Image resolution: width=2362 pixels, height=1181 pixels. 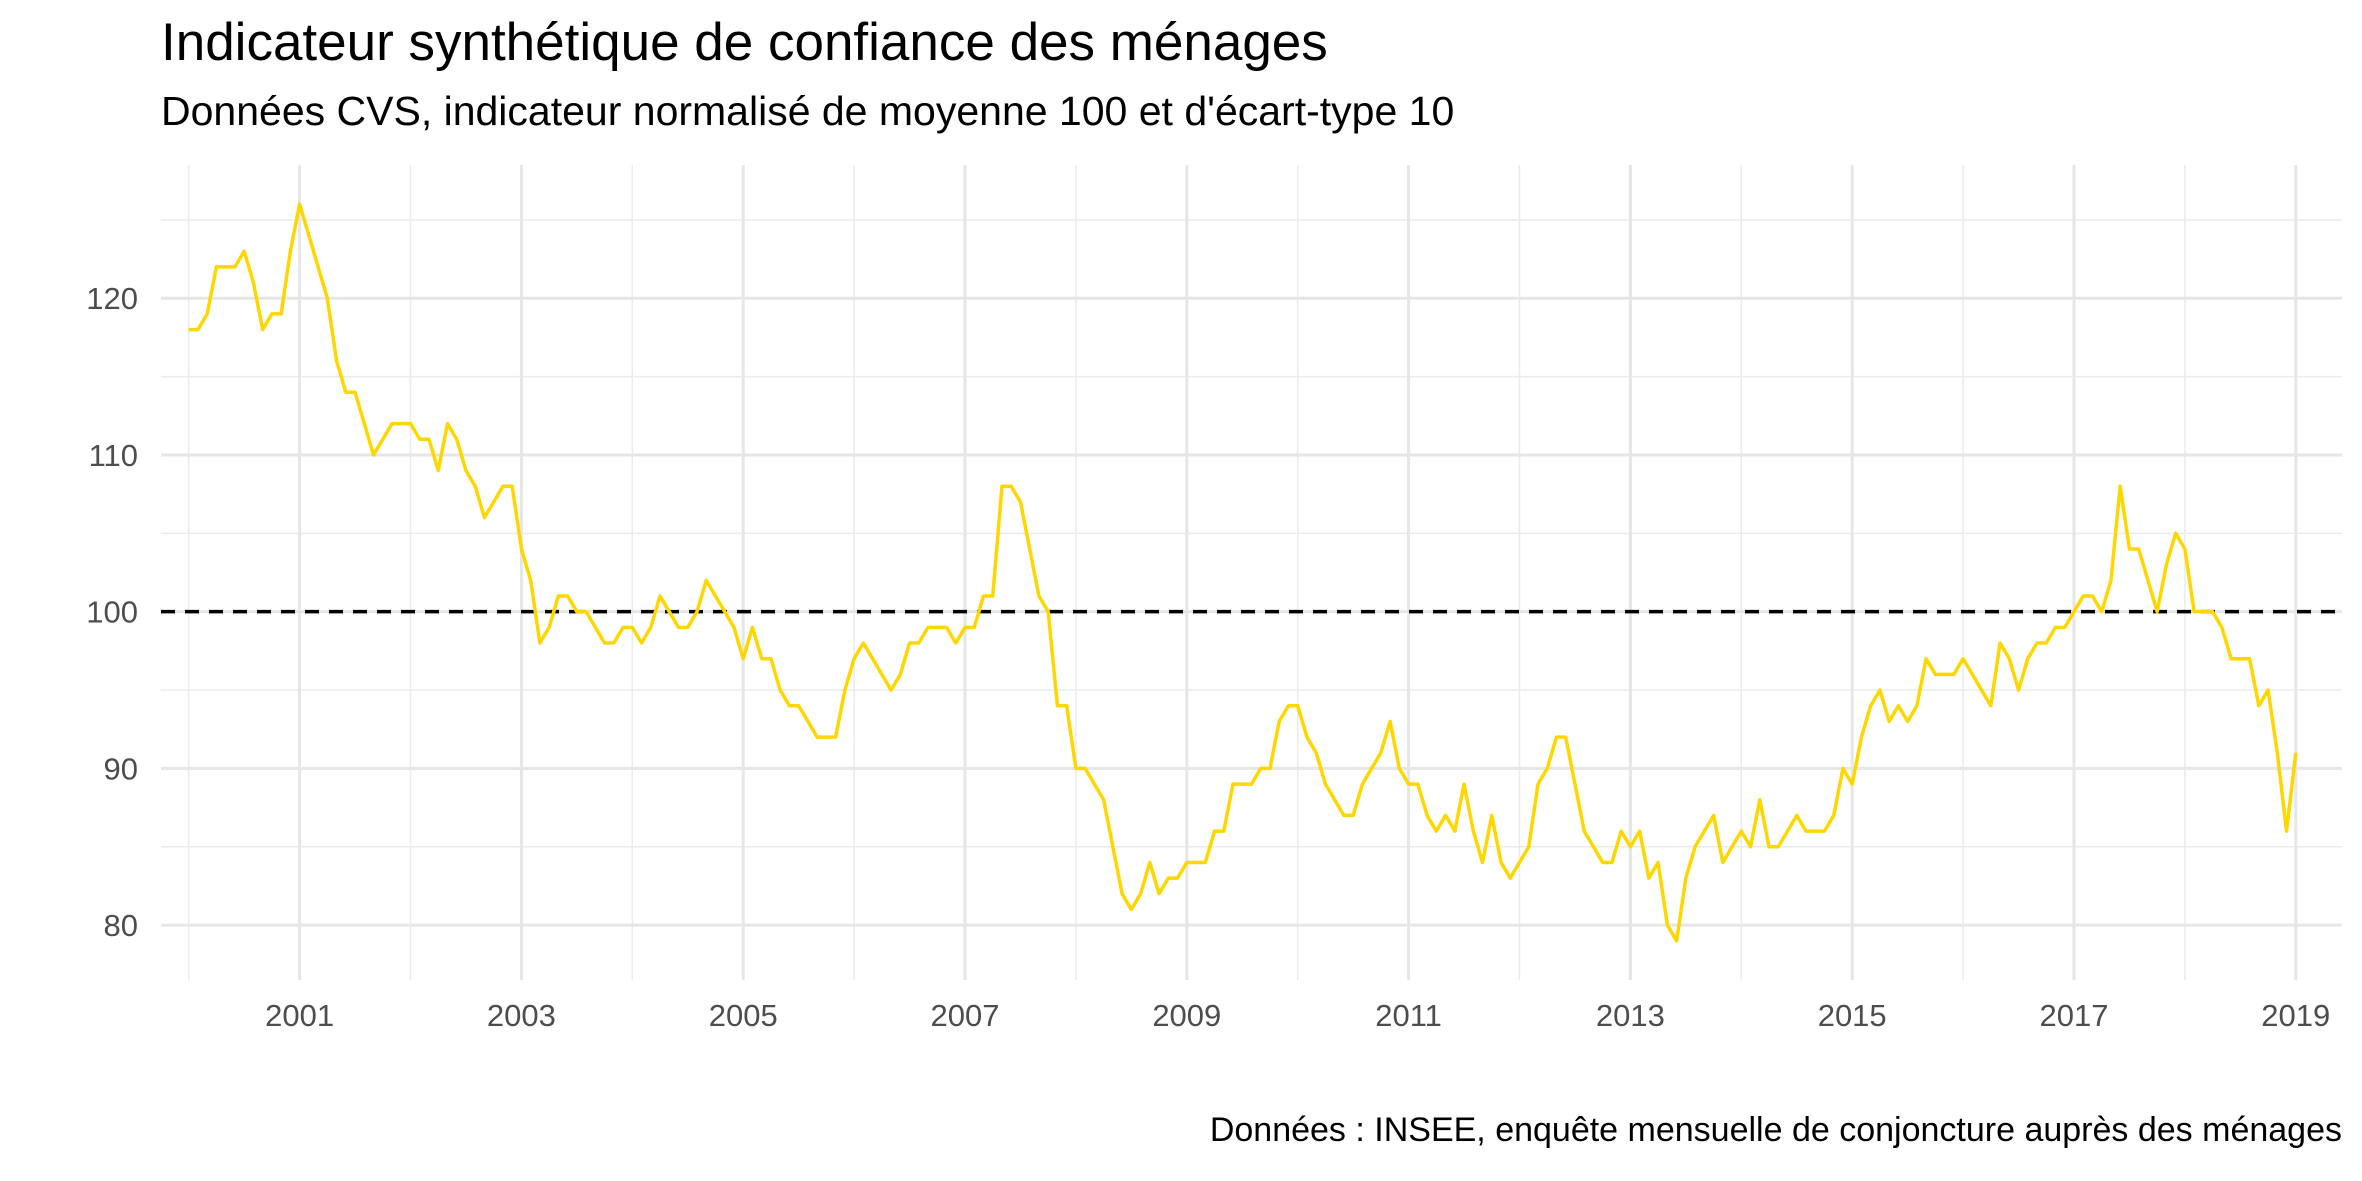 What do you see at coordinates (2295, 1015) in the screenshot?
I see `x-tick-label: 2019` at bounding box center [2295, 1015].